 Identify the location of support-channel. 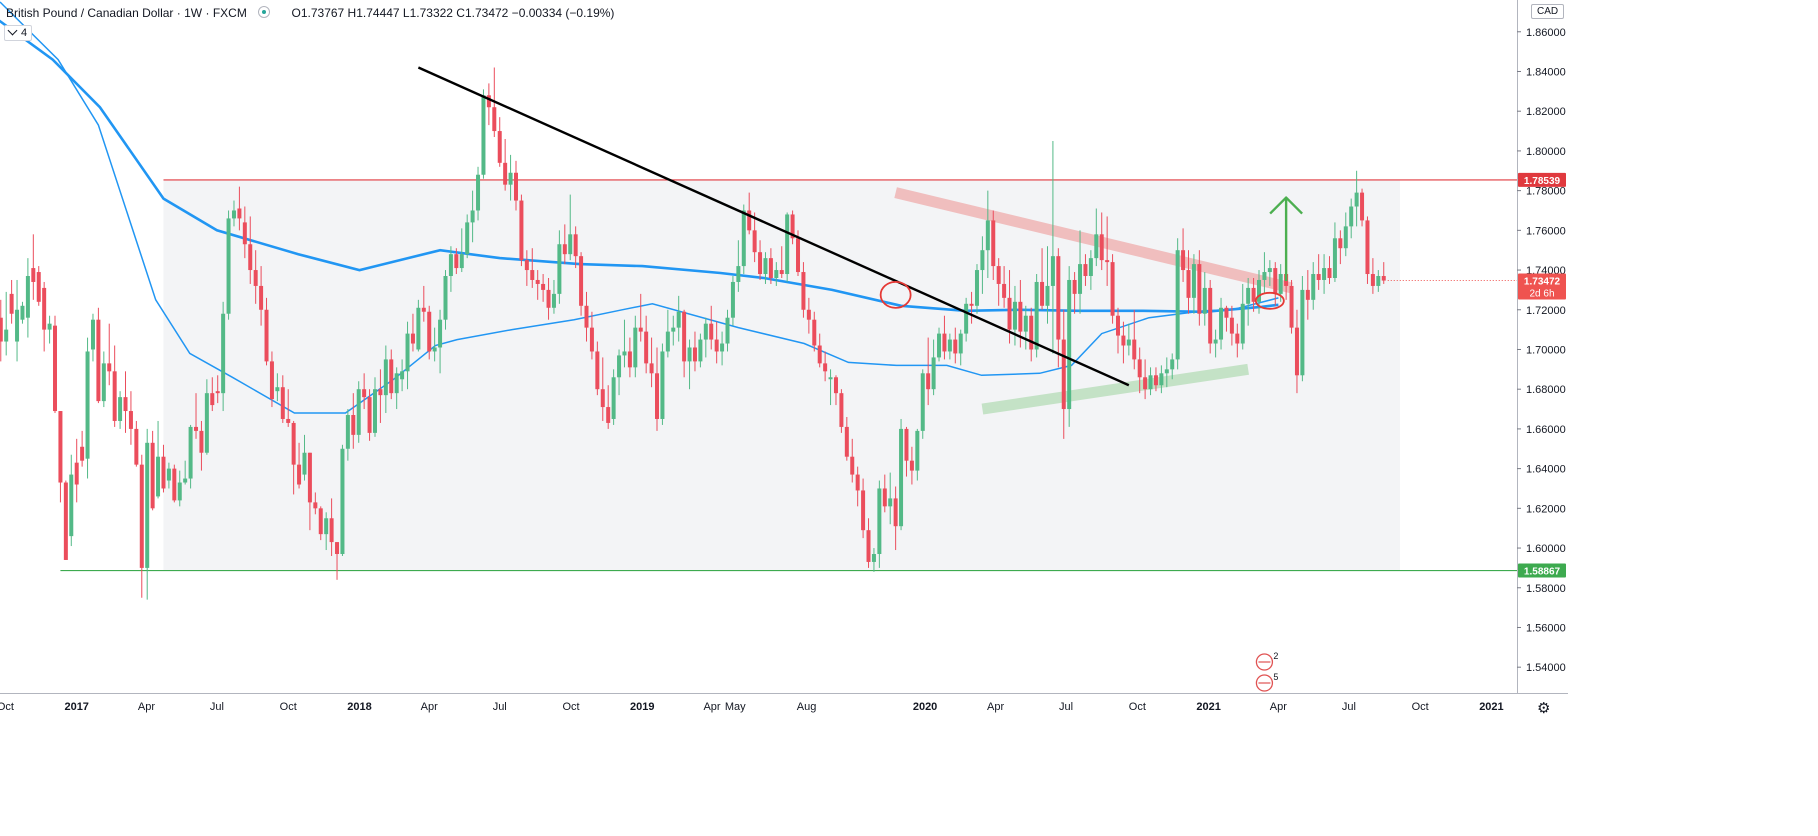
(1115, 389).